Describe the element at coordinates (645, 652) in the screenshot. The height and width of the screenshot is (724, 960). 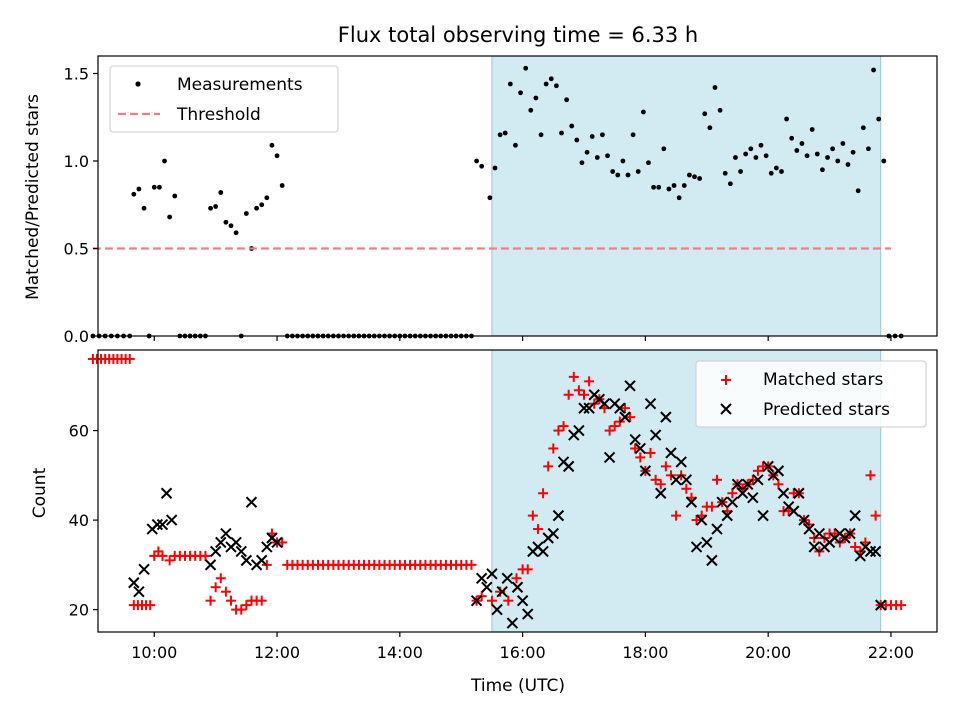
I see `x-tick-label: 18:00` at that location.